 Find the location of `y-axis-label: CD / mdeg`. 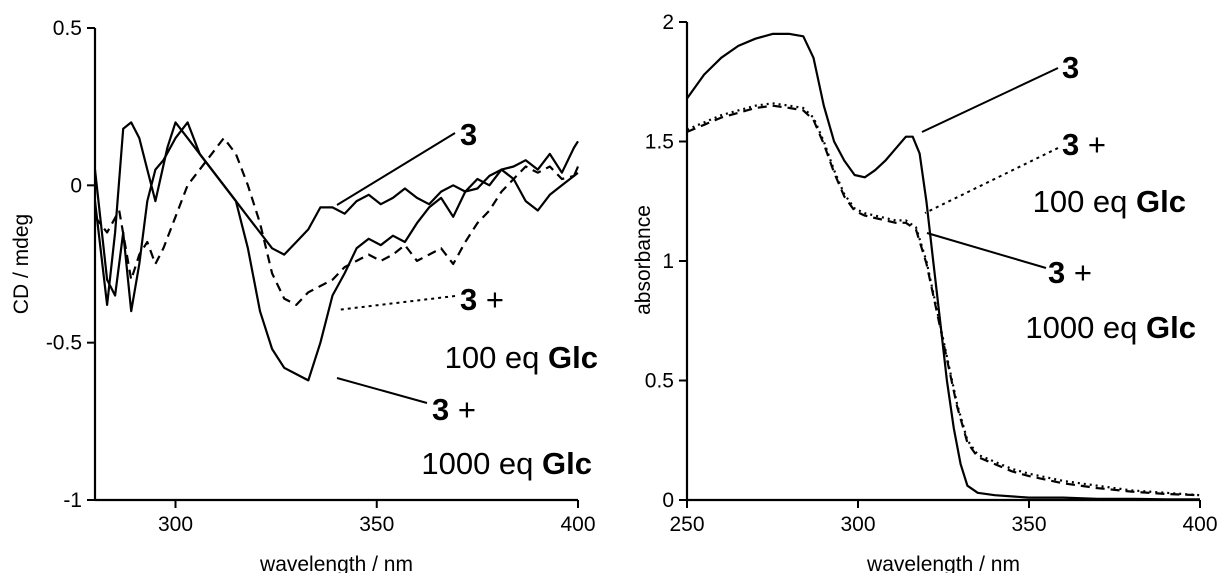

y-axis-label: CD / mdeg is located at coordinates (21, 264).